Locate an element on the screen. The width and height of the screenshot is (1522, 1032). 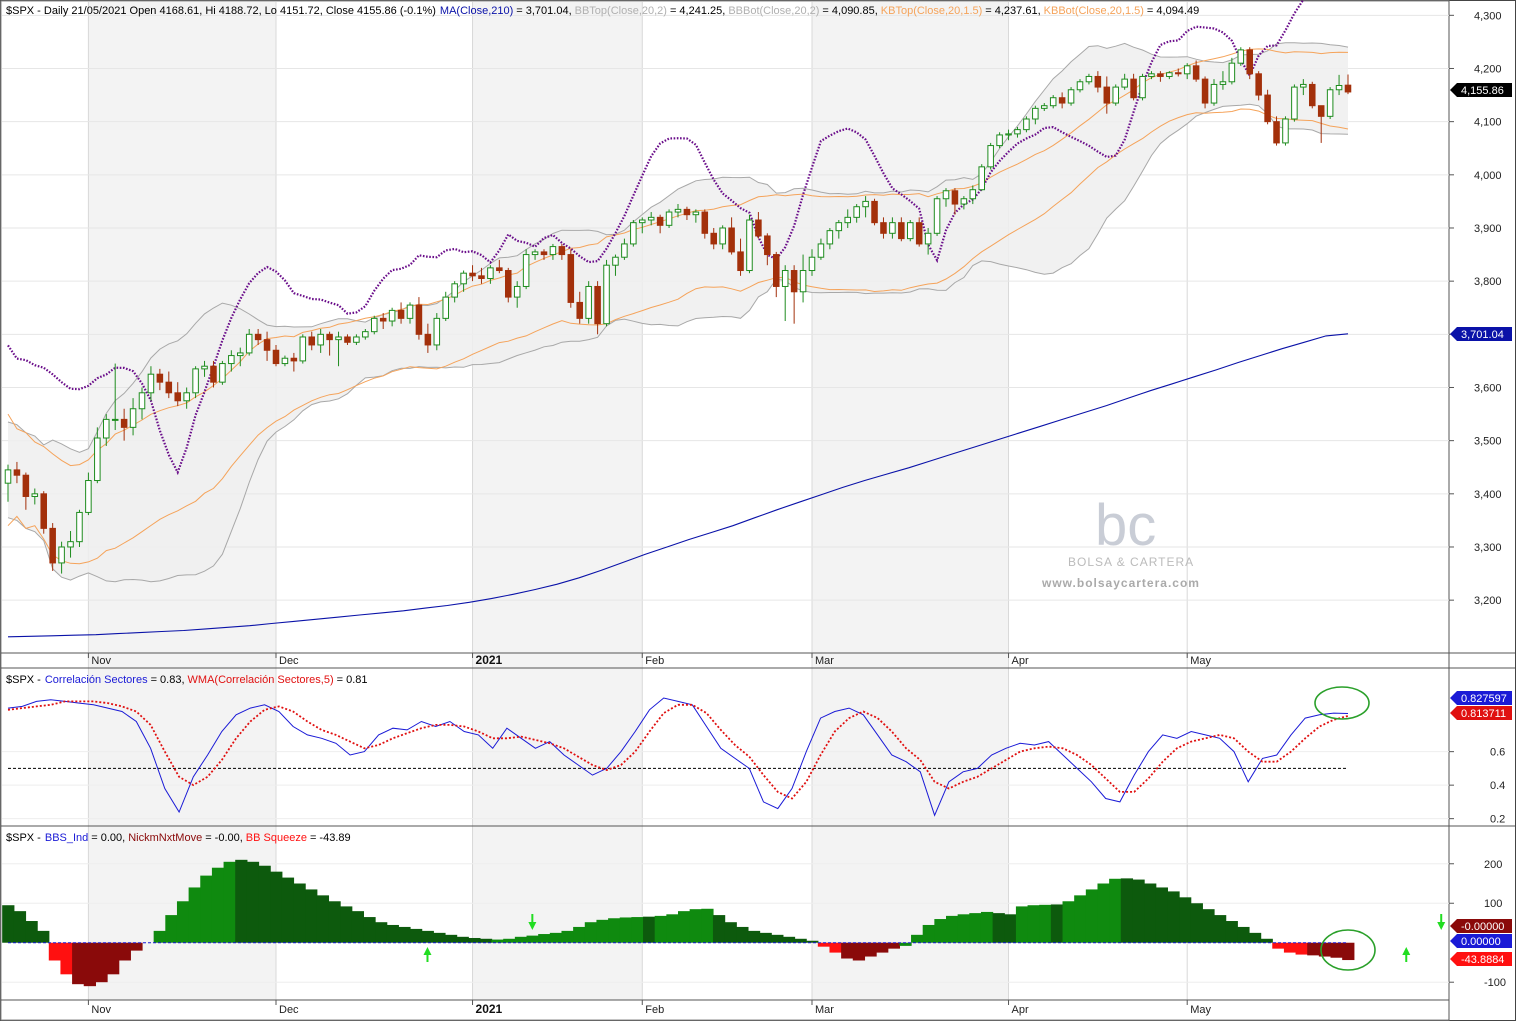
xaxis-price: Nov Dec 2021 Feb Mar Apr May is located at coordinates (649, 660).